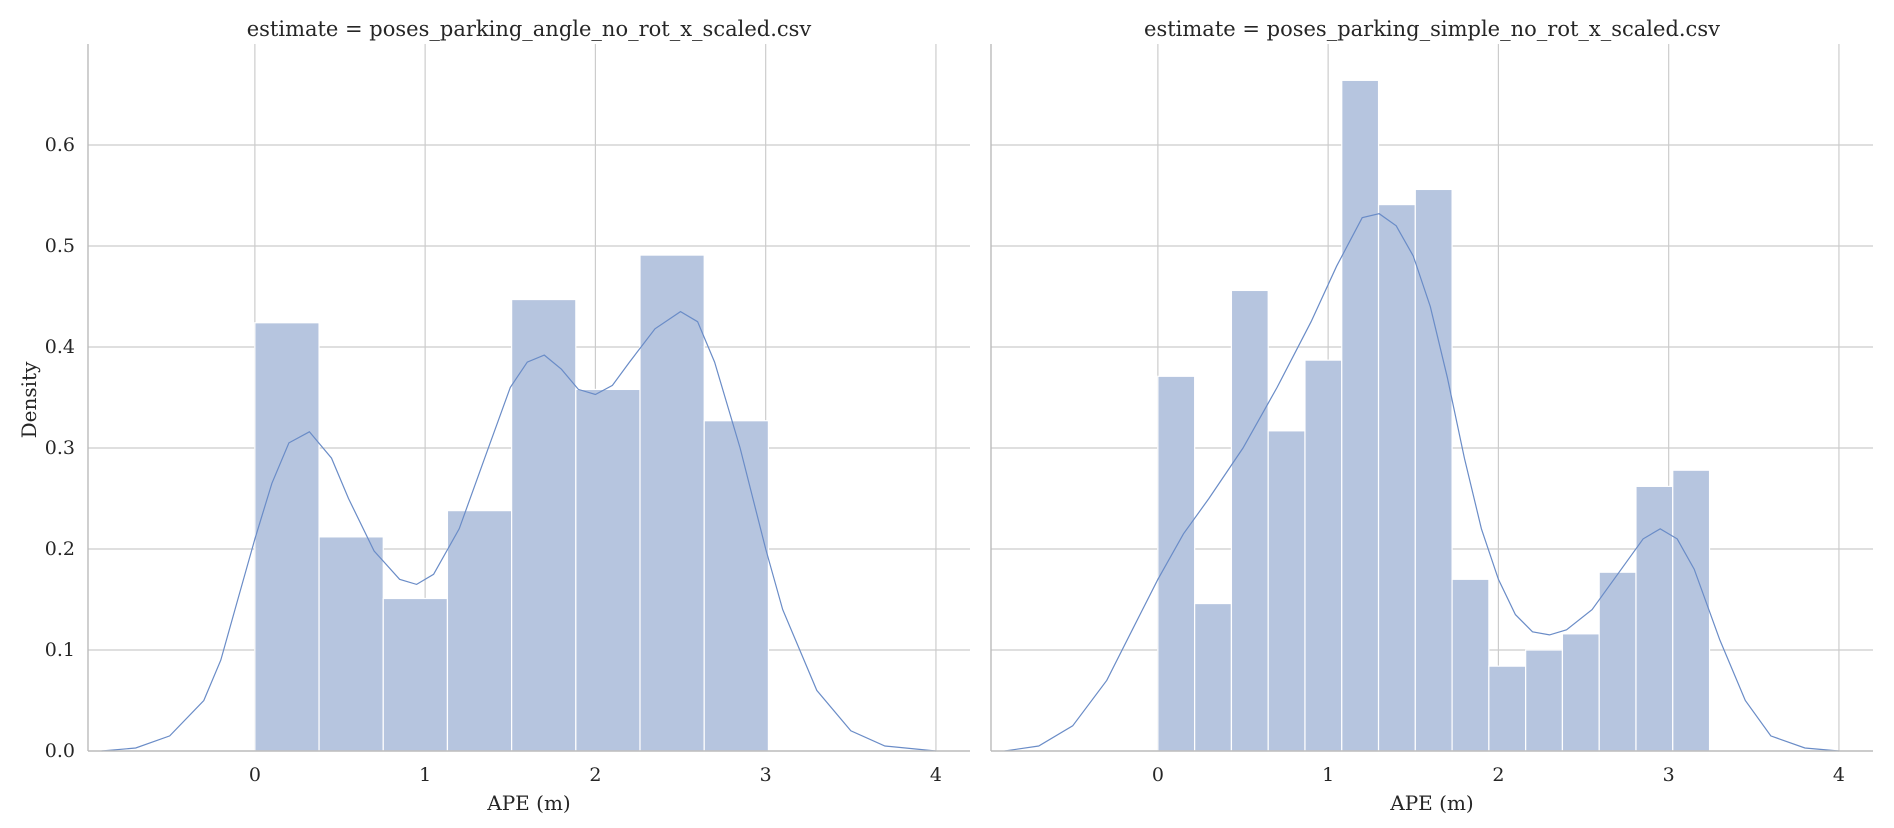 The width and height of the screenshot is (1894, 828). I want to click on y-tick-label: 0.1, so click(60, 650).